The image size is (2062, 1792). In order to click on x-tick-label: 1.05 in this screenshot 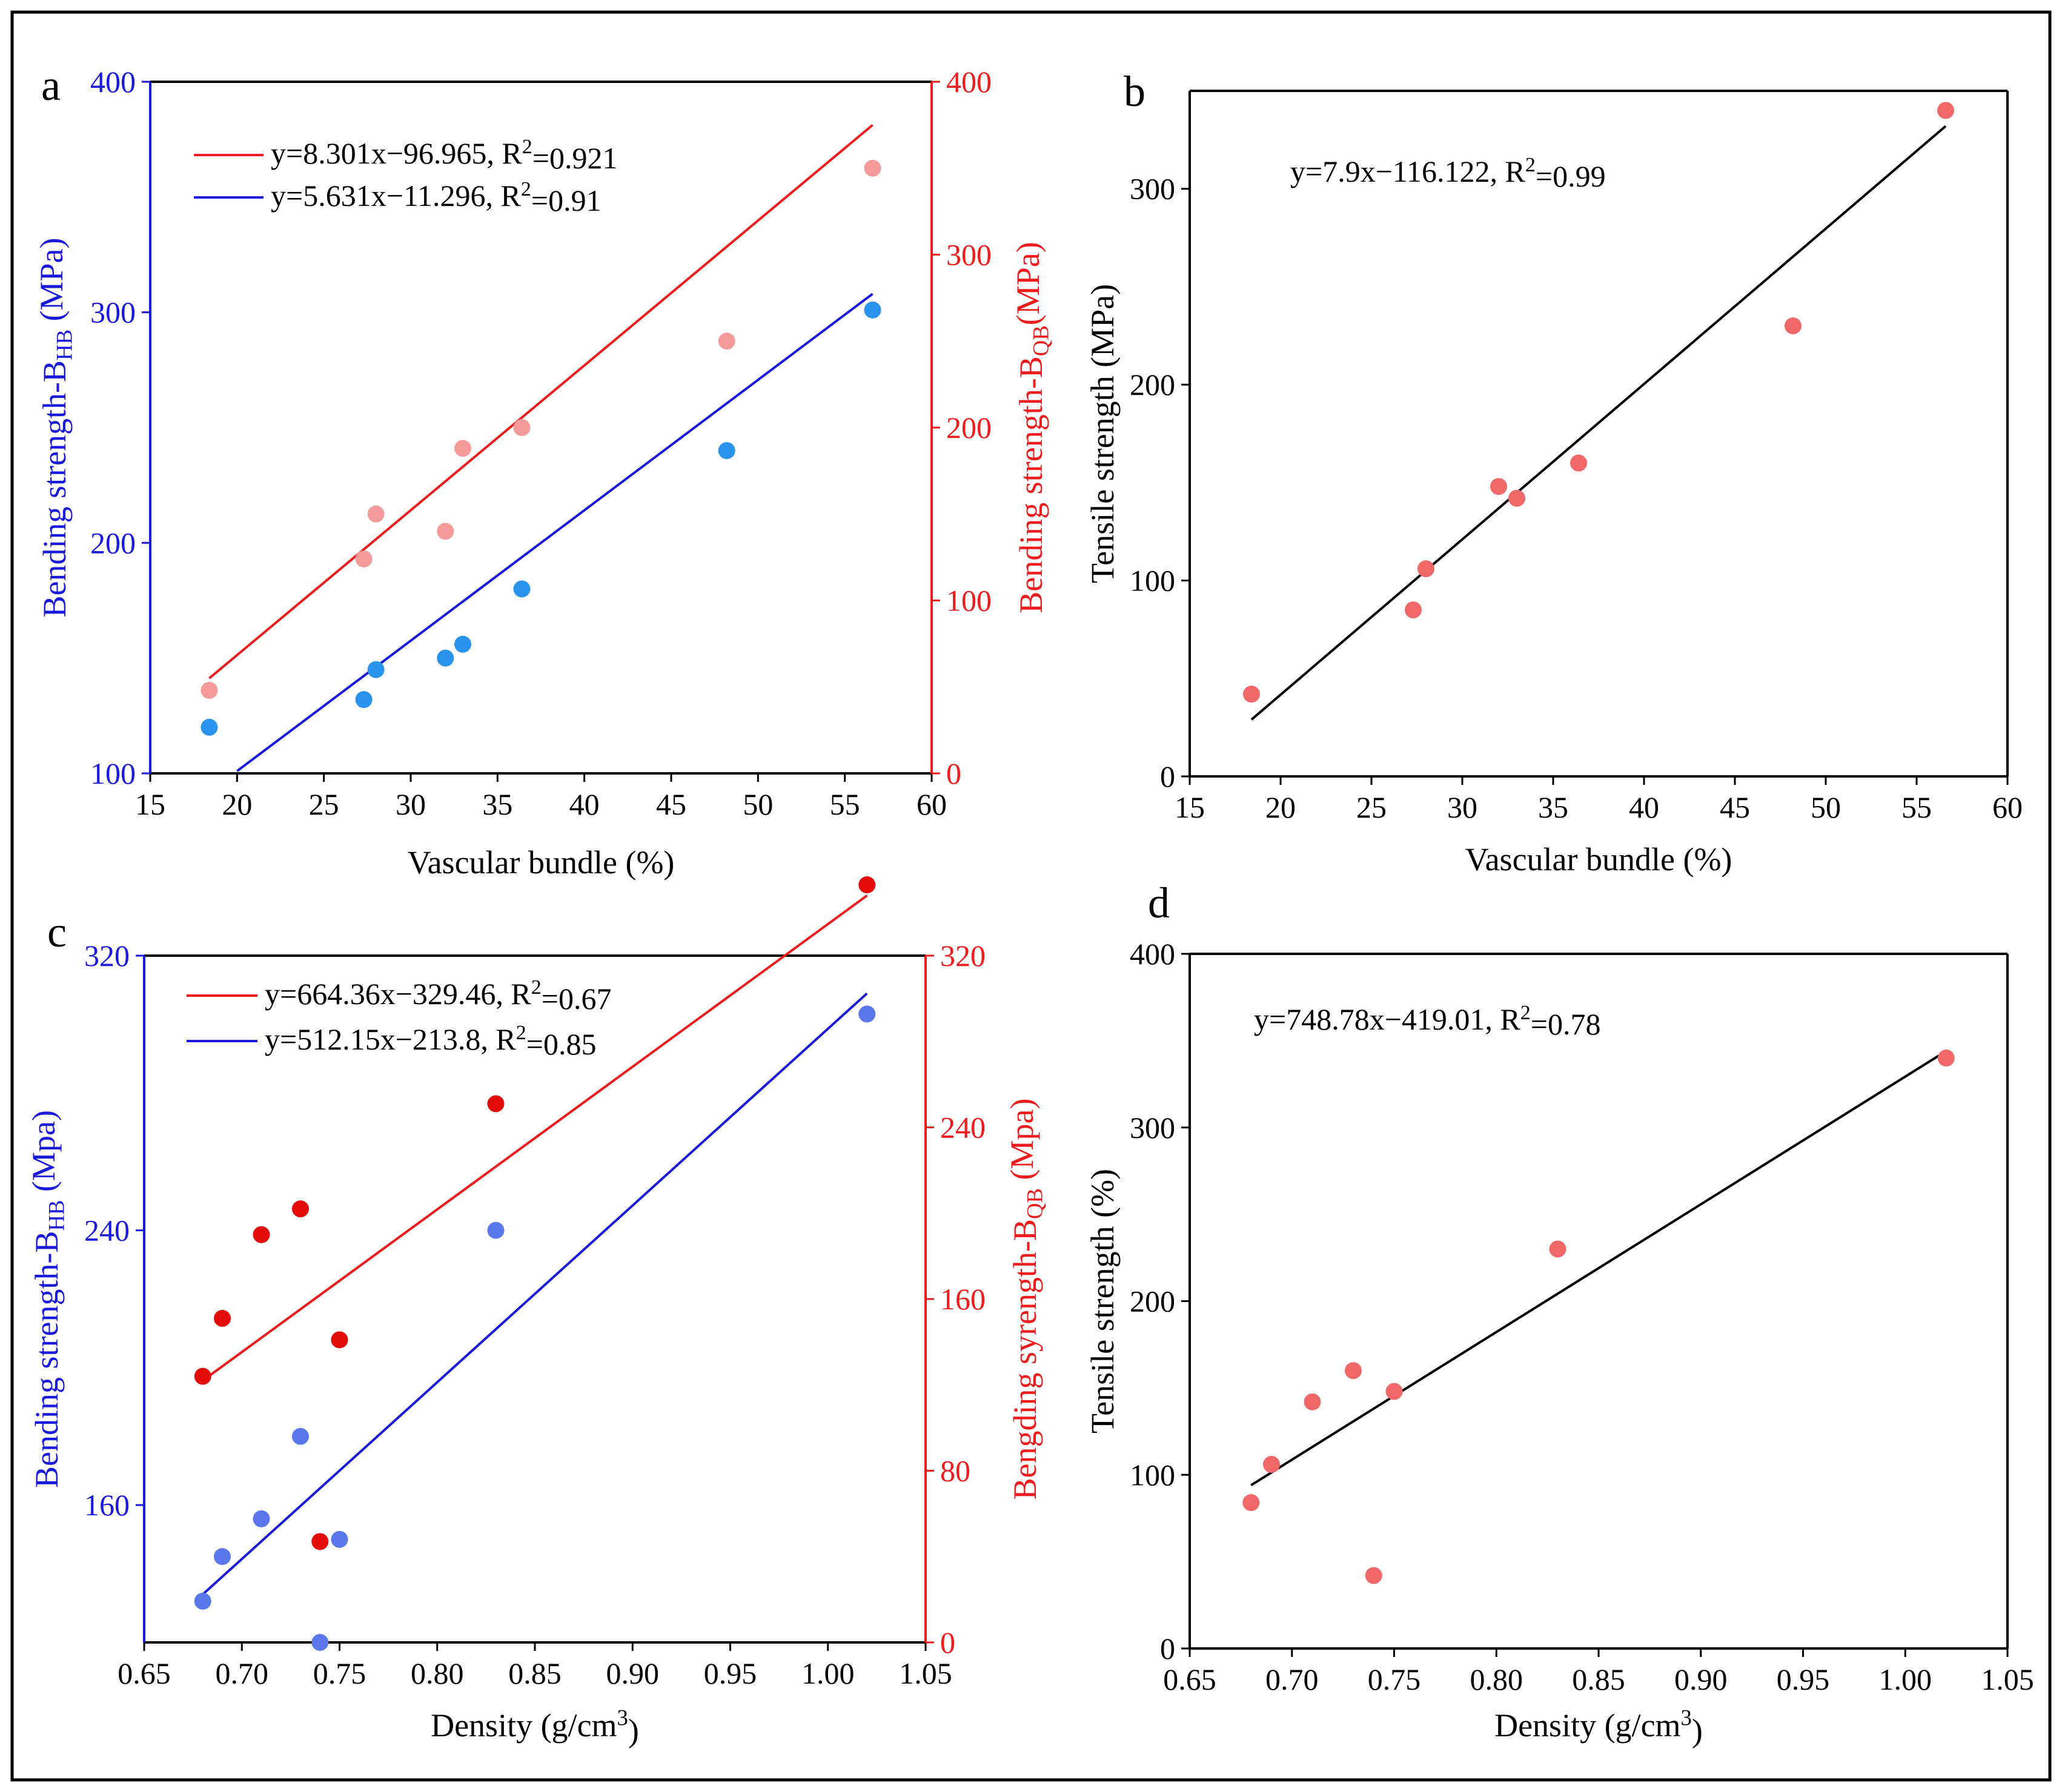, I will do `click(925, 1673)`.